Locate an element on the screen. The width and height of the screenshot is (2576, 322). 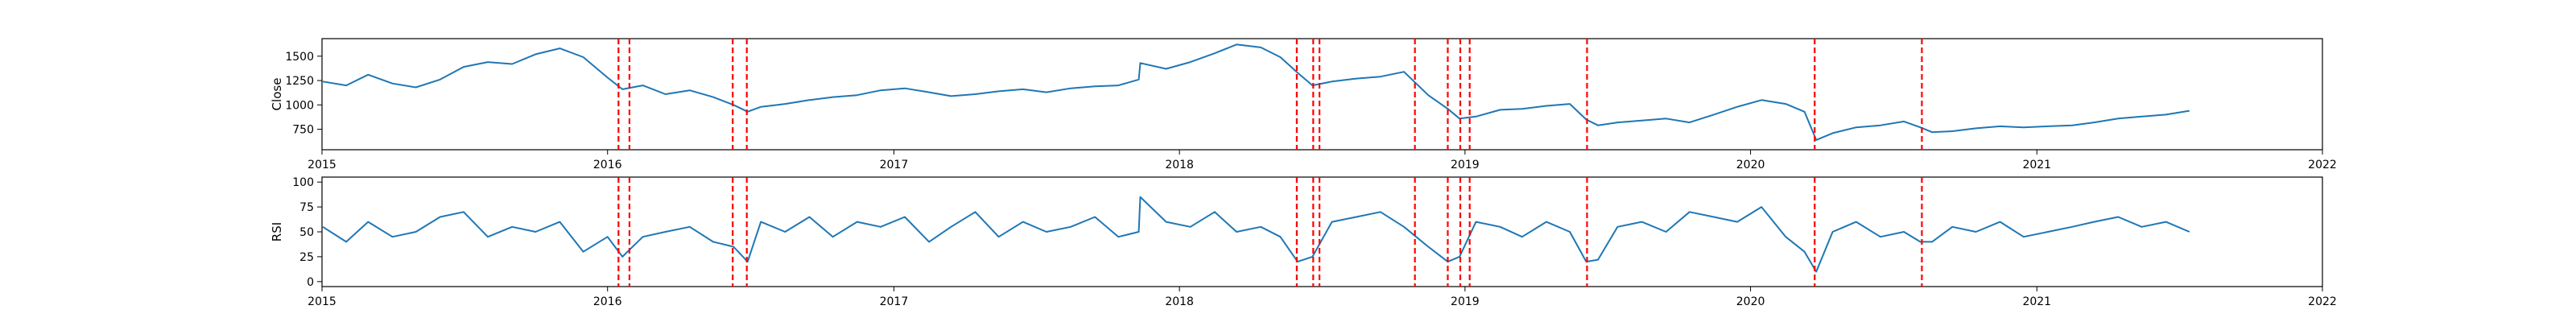
y-axis-label: RSI is located at coordinates (277, 232).